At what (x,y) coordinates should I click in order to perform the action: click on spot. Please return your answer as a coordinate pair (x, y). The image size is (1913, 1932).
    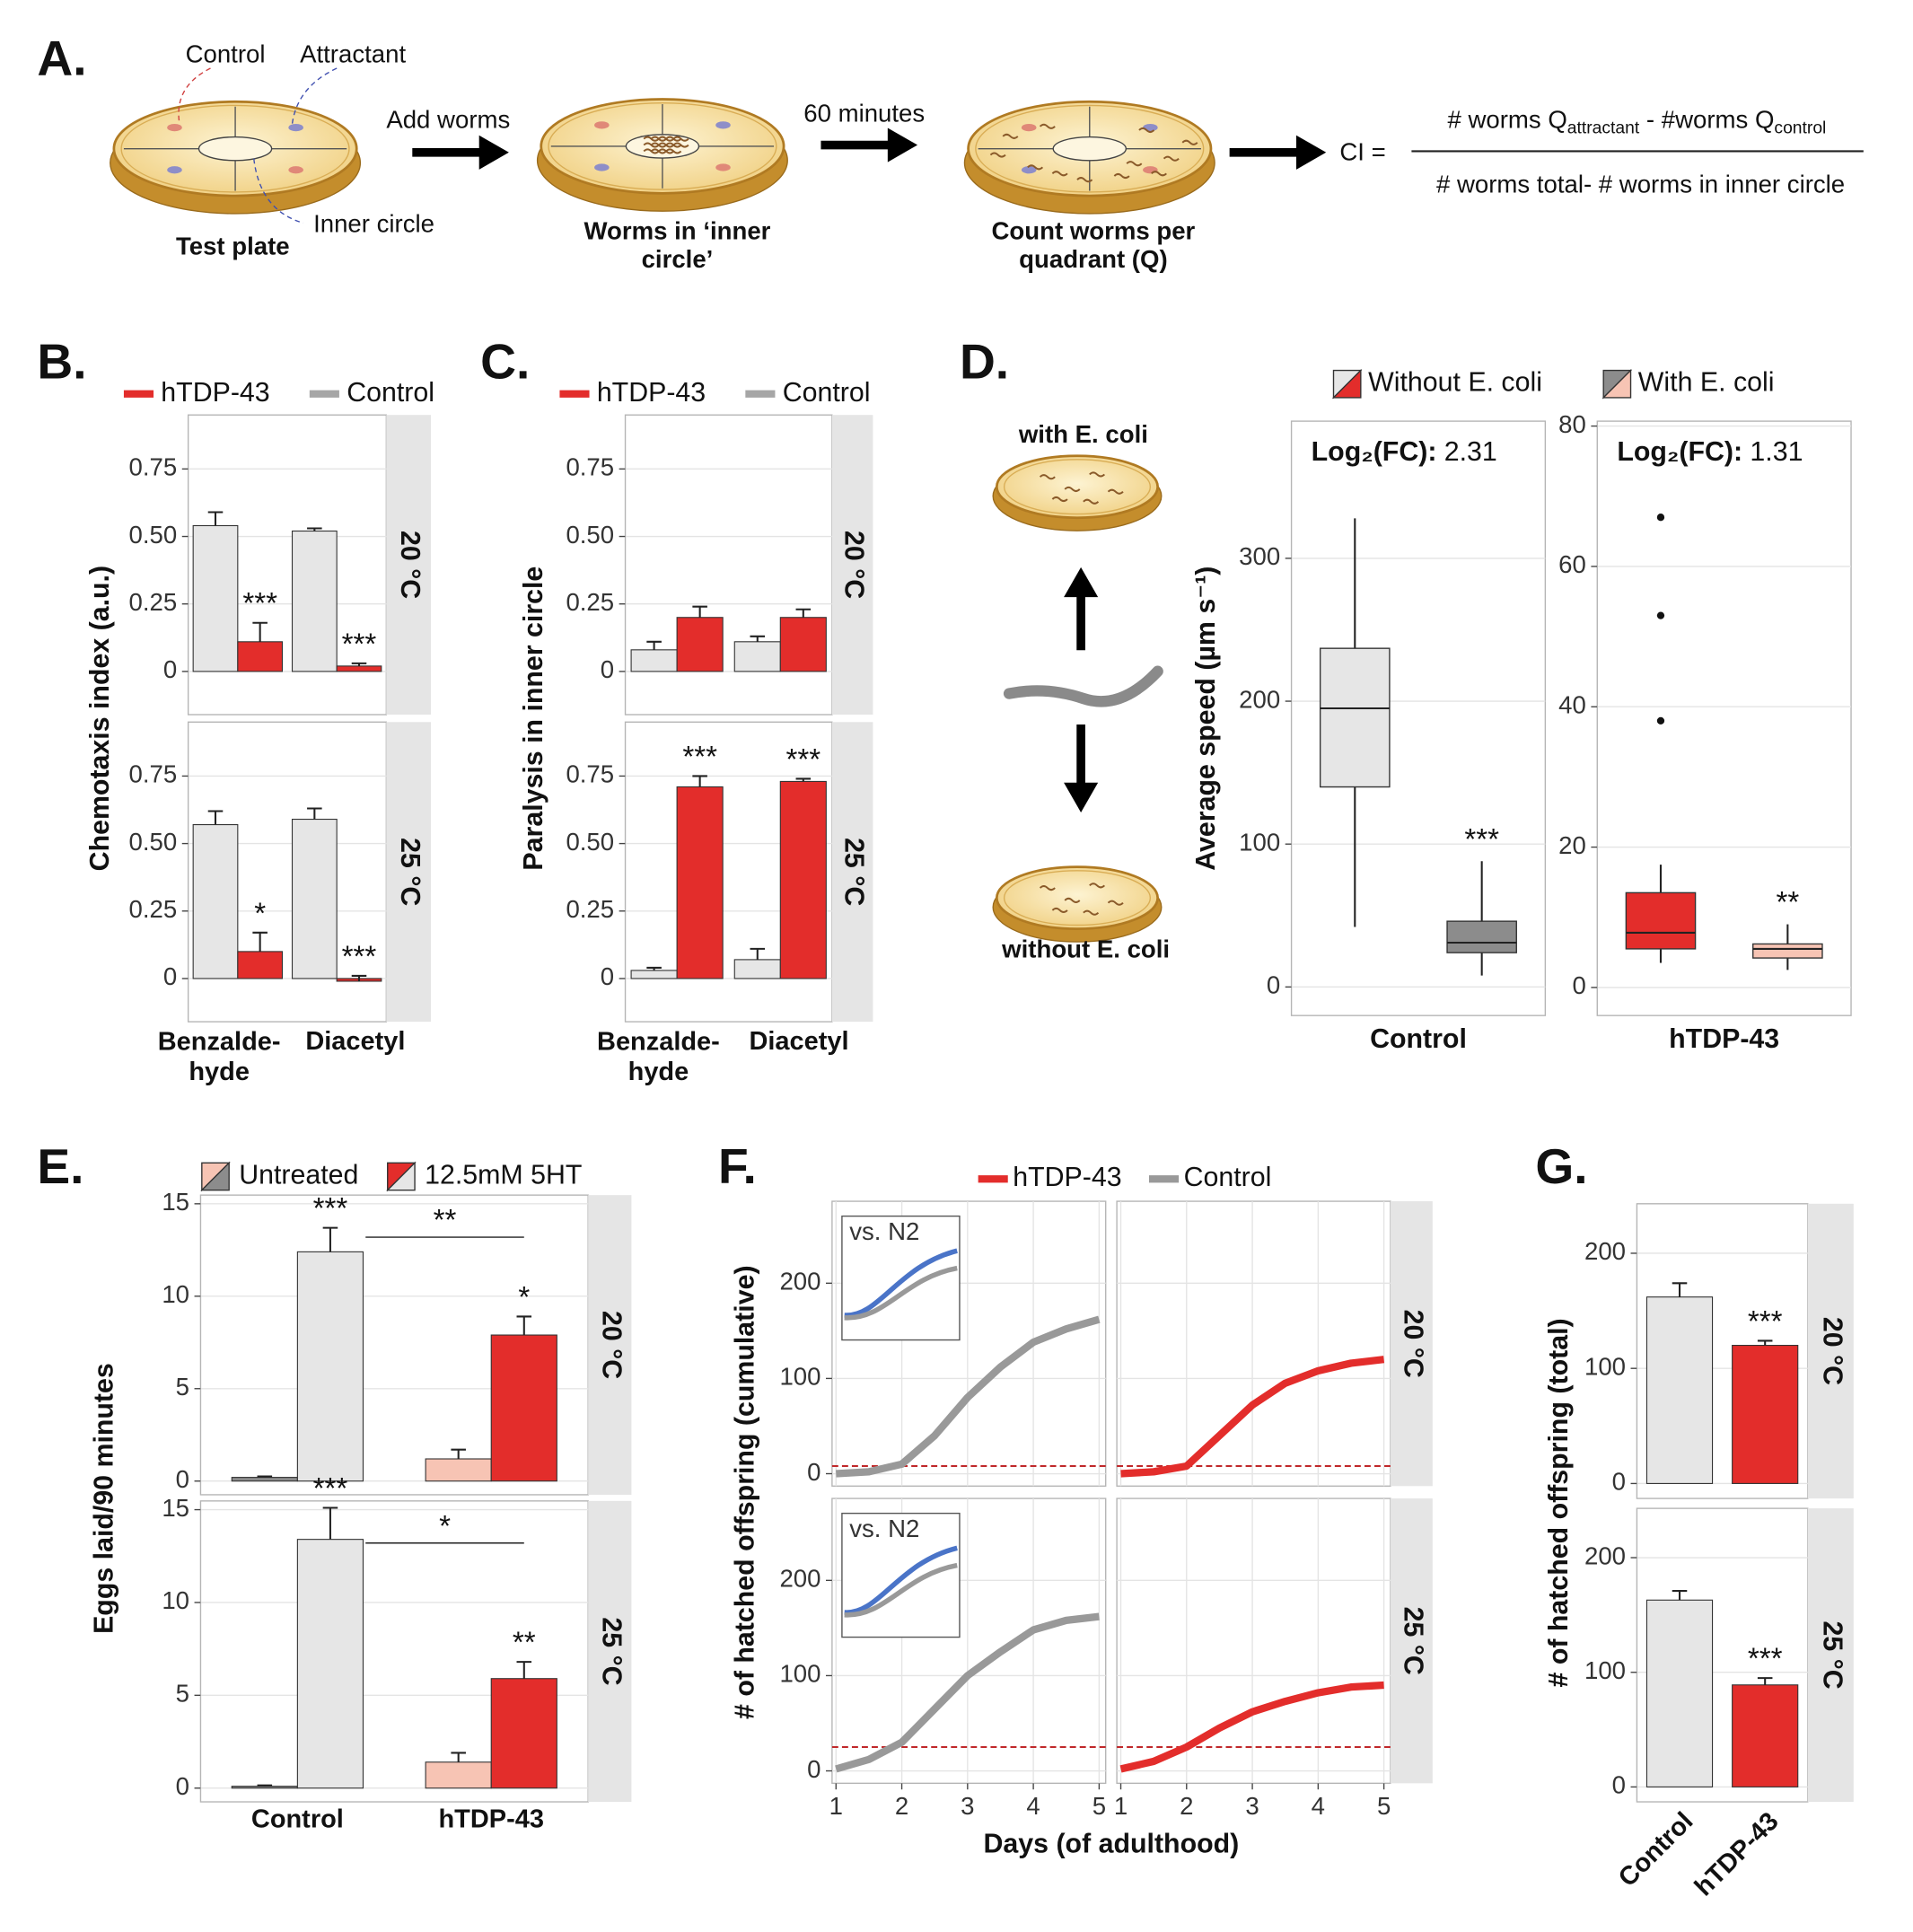
    Looking at the image, I should click on (174, 127).